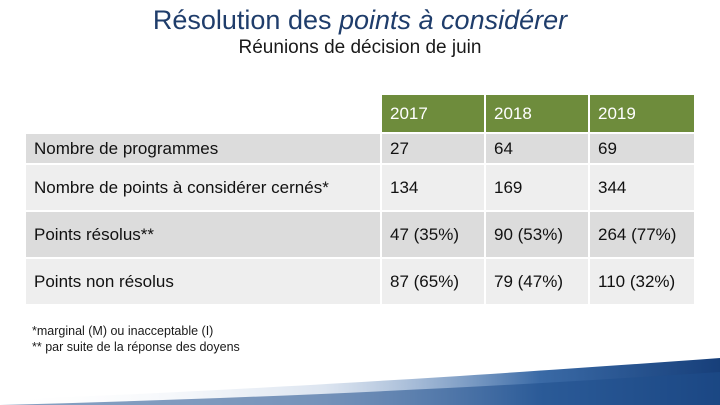 Image resolution: width=720 pixels, height=405 pixels. I want to click on header-row: 2017 2018 2019, so click(360, 113).